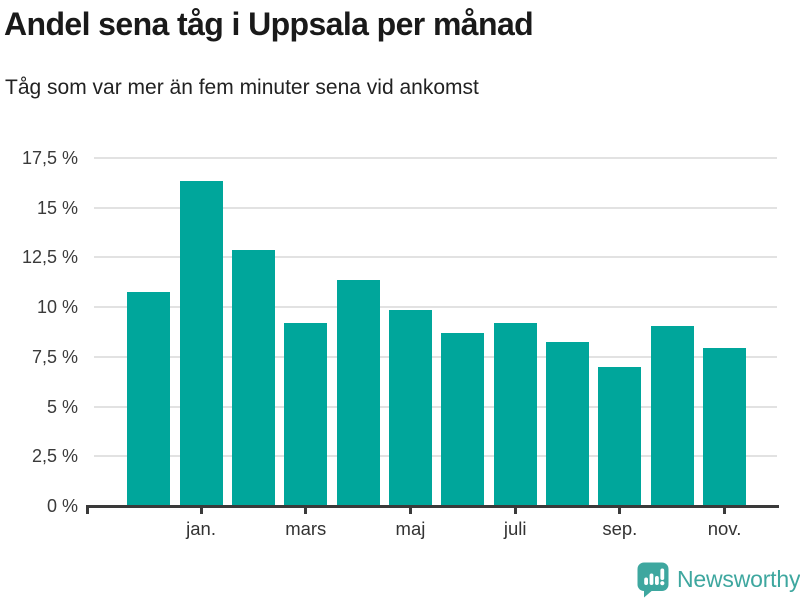  I want to click on x-tick-label: sep., so click(620, 528).